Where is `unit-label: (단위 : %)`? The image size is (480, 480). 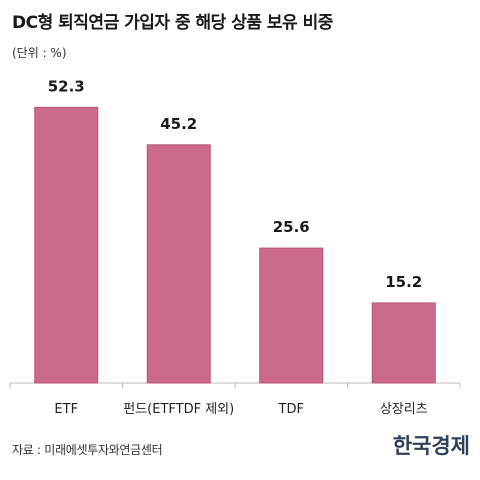
unit-label: (단위 : %) is located at coordinates (39, 53).